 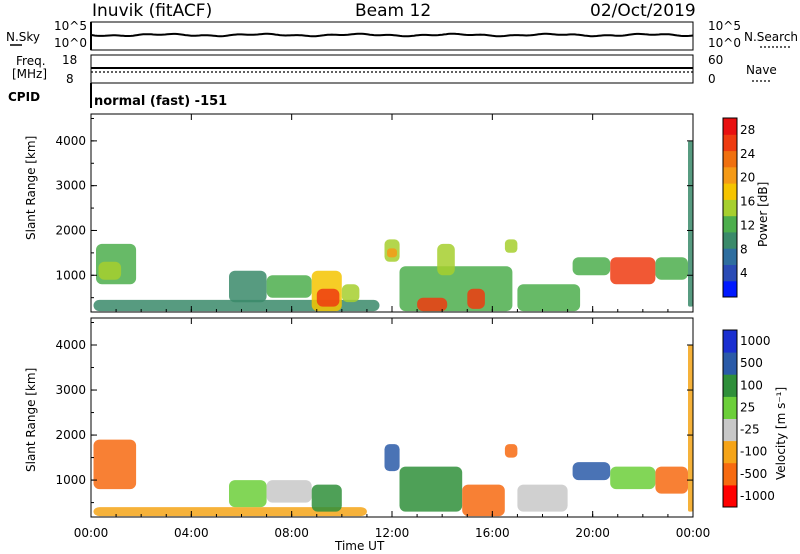 I want to click on velocity-colorbar-tick: 1000, so click(x=755, y=341).